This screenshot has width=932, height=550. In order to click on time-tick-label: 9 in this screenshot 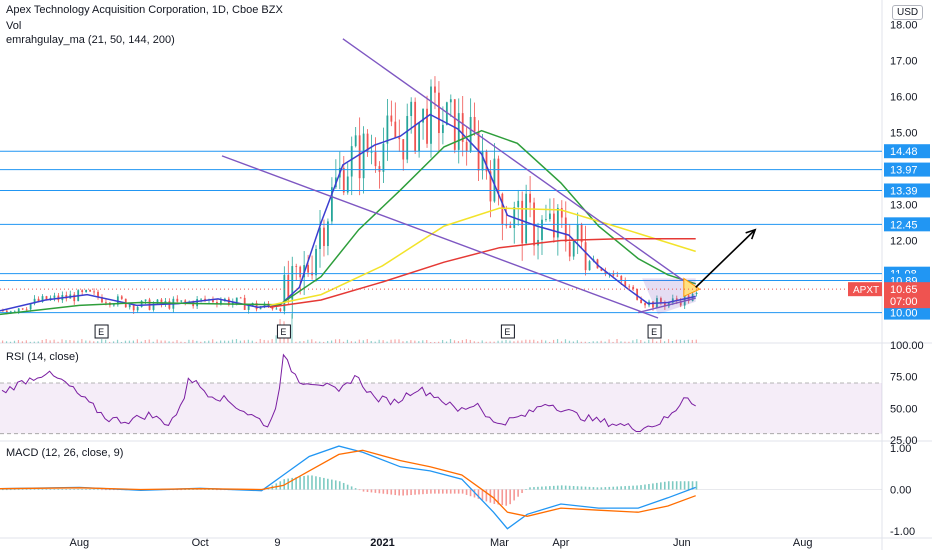, I will do `click(277, 543)`.